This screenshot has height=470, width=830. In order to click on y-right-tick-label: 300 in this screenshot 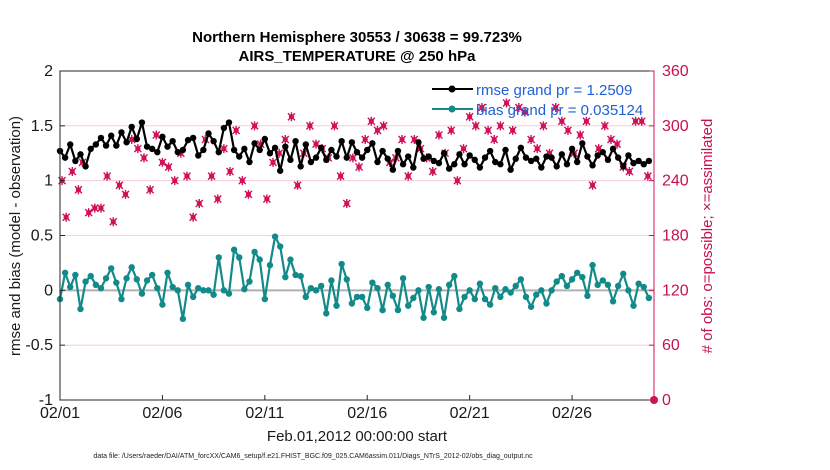, I will do `click(675, 126)`.